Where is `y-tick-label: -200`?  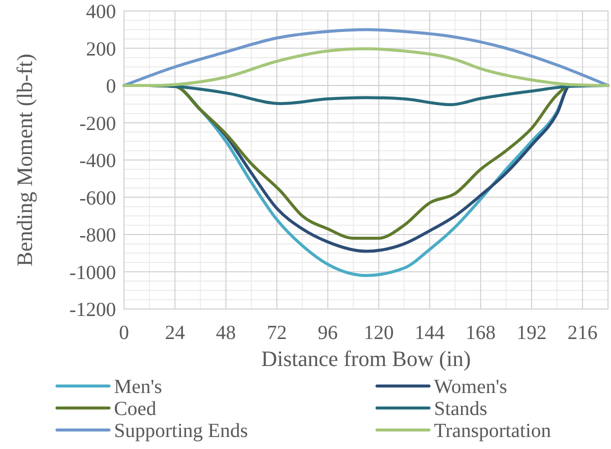 y-tick-label: -200 is located at coordinates (97, 123).